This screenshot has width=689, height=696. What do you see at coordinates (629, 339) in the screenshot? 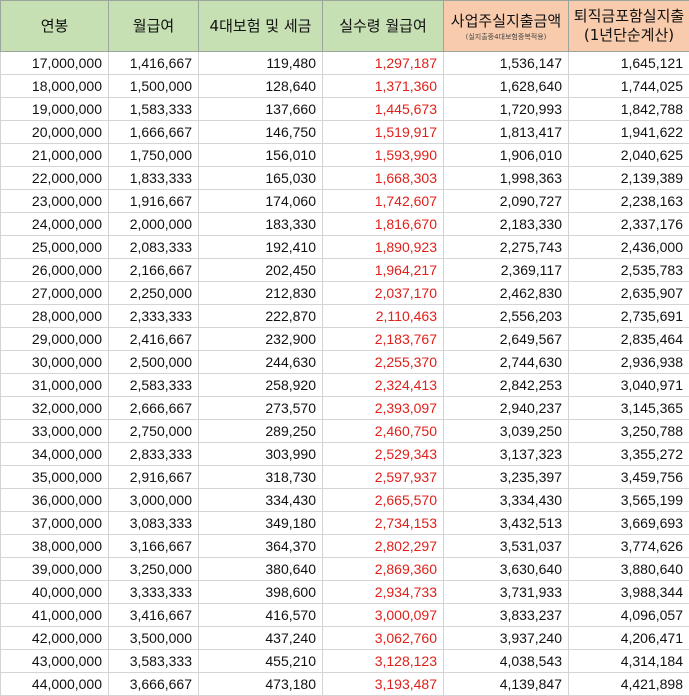
I see `cell-with-severance: 2,835,464` at bounding box center [629, 339].